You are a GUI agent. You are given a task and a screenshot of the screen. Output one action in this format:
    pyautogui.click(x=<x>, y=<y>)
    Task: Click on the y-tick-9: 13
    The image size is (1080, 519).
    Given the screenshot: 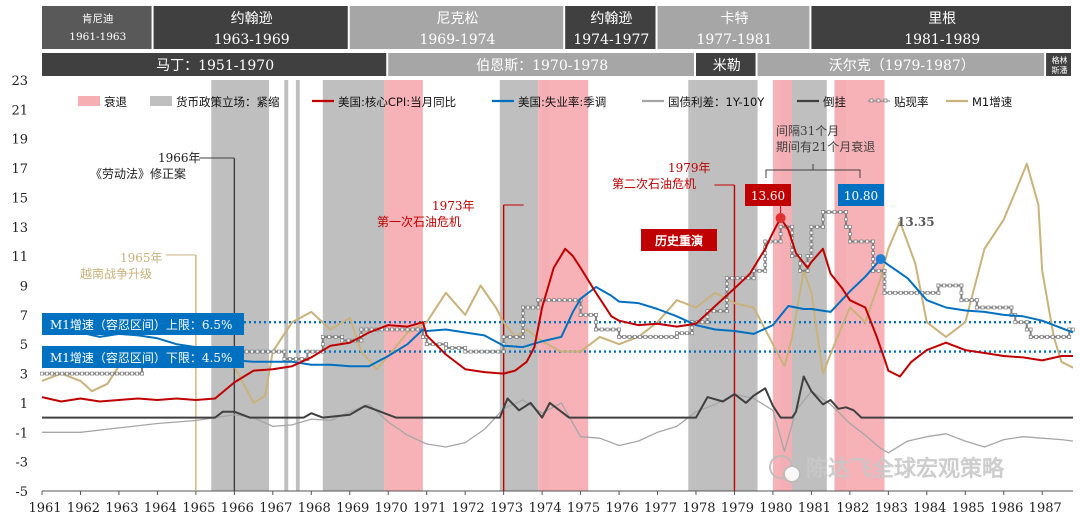 What is the action you would take?
    pyautogui.click(x=19, y=228)
    